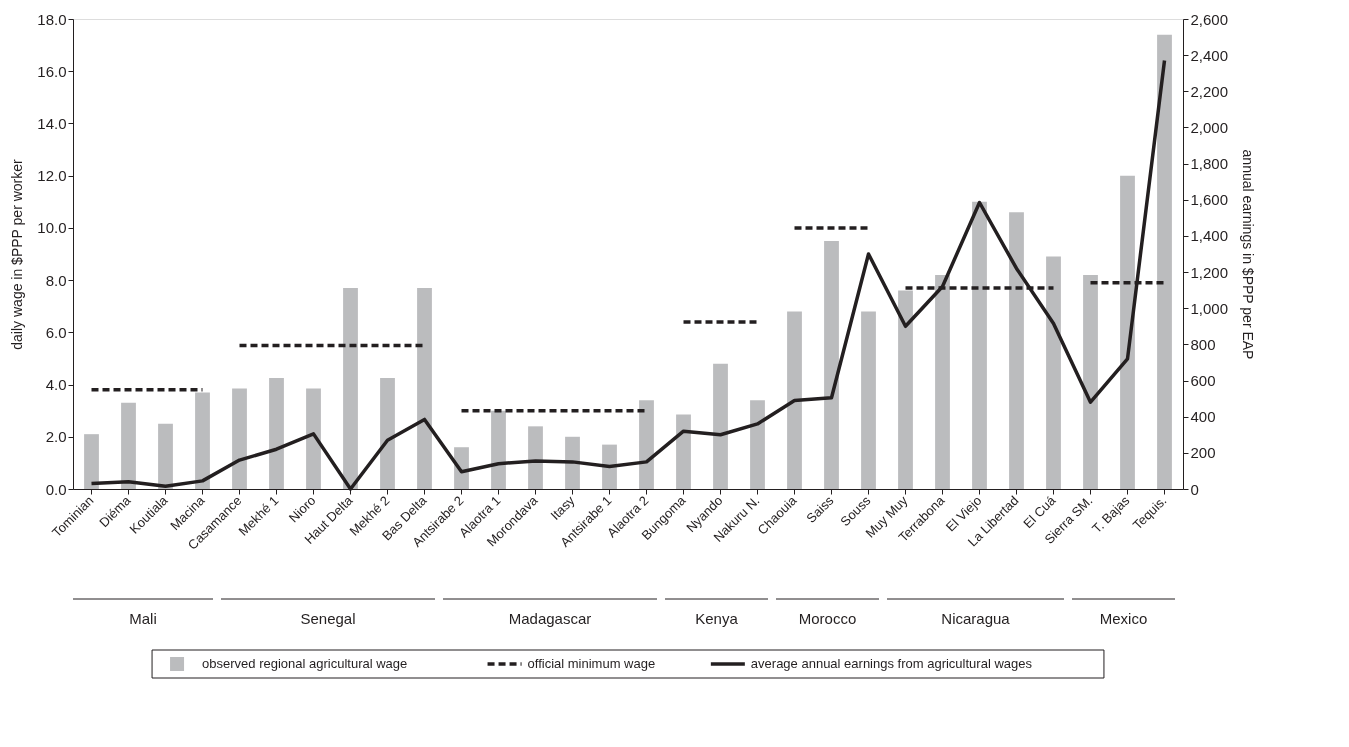 This screenshot has height=747, width=1349. What do you see at coordinates (1209, 127) in the screenshot?
I see `y2-tick-label: 2,000` at bounding box center [1209, 127].